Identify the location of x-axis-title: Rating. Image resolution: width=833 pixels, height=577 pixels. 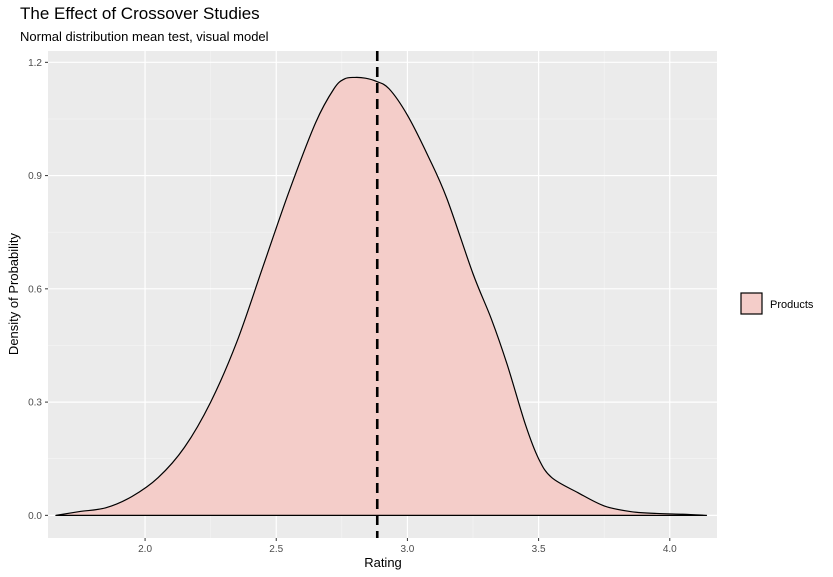
(383, 562).